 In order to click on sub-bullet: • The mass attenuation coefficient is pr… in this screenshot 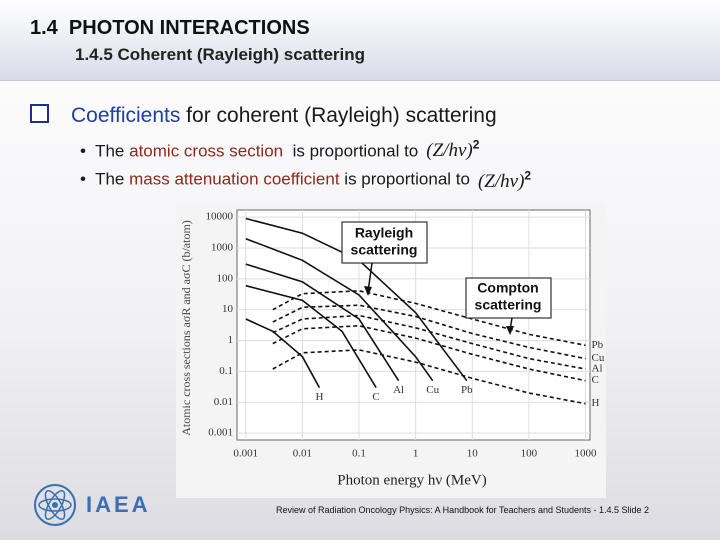, I will do `click(306, 181)`.